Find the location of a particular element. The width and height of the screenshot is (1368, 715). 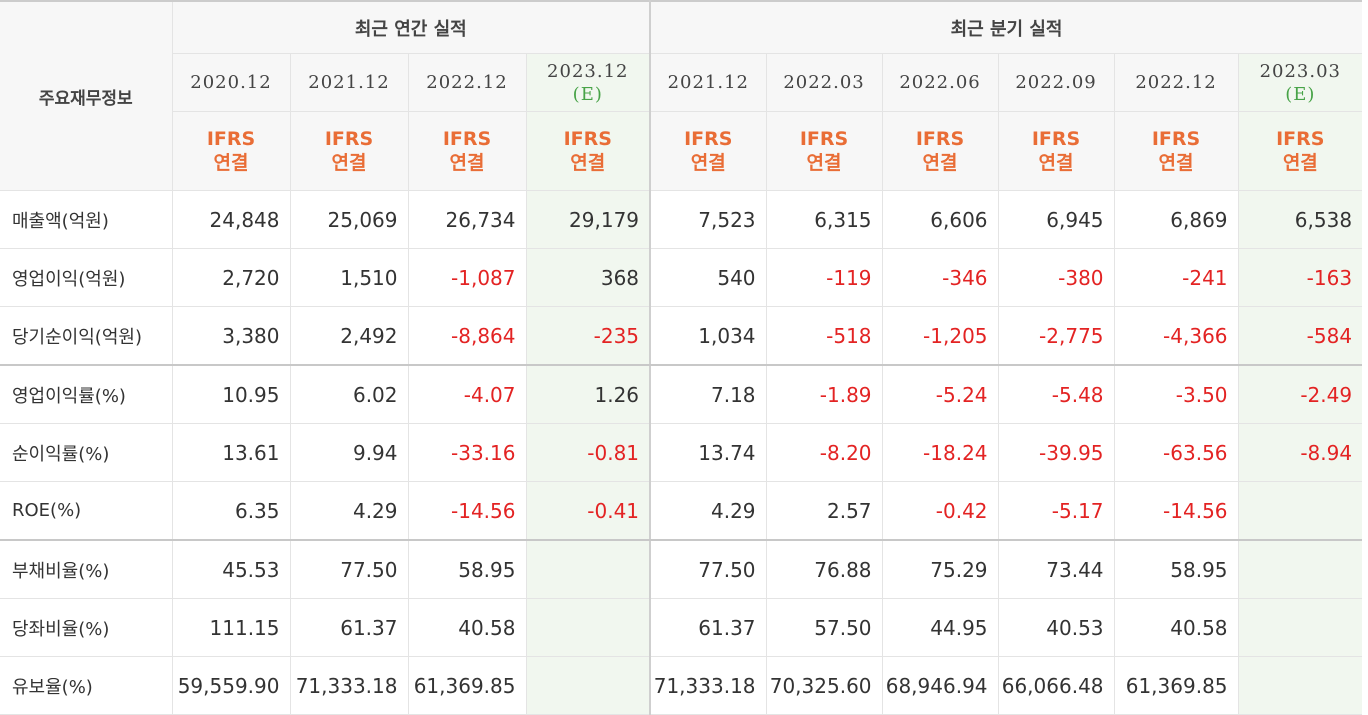

period-date: 2022.12 is located at coordinates (1176, 82).